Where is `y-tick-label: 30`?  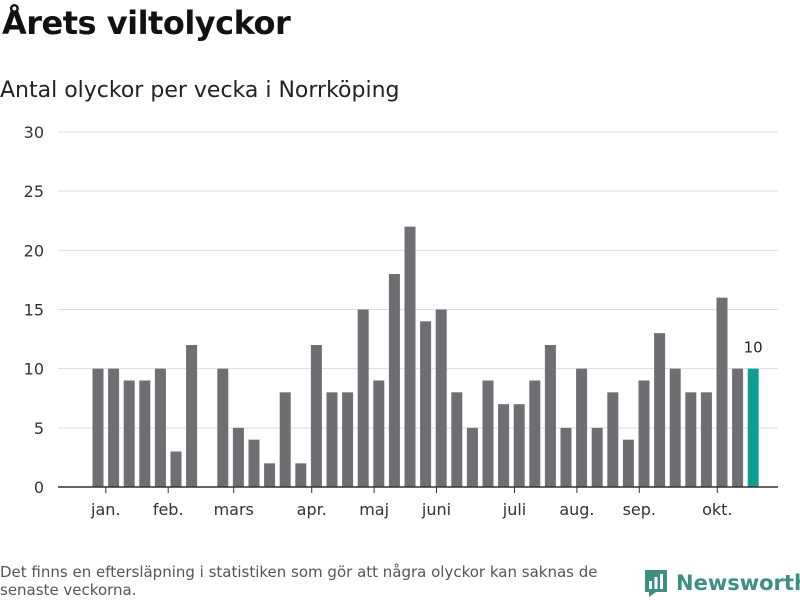 y-tick-label: 30 is located at coordinates (34, 132).